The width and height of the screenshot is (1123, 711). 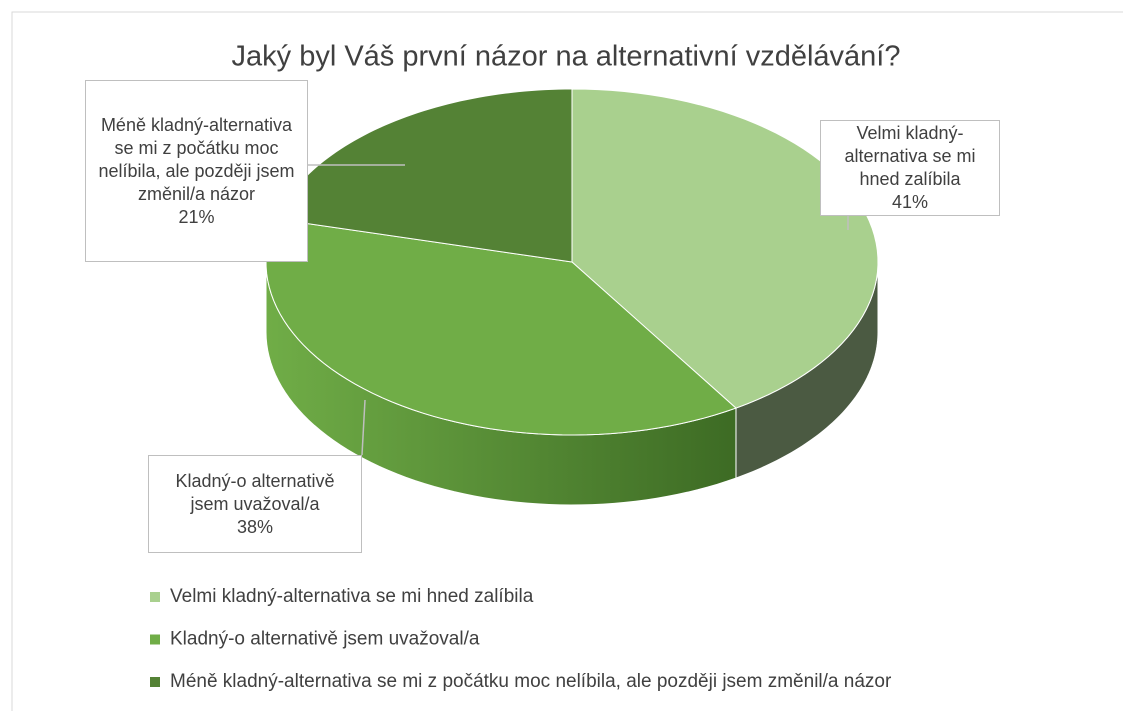 What do you see at coordinates (363, 427) in the screenshot?
I see `leader-line` at bounding box center [363, 427].